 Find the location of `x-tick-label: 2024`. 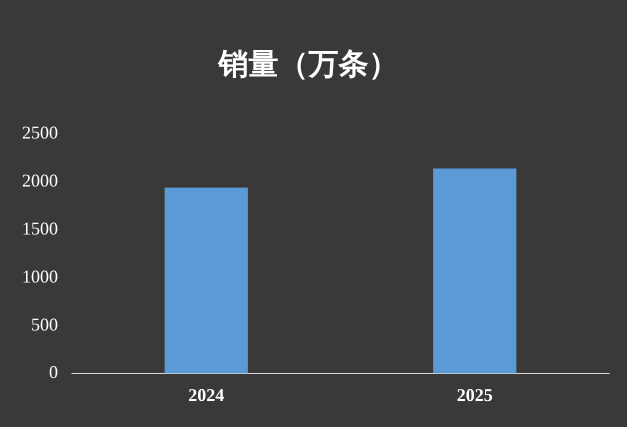

x-tick-label: 2024 is located at coordinates (206, 394).